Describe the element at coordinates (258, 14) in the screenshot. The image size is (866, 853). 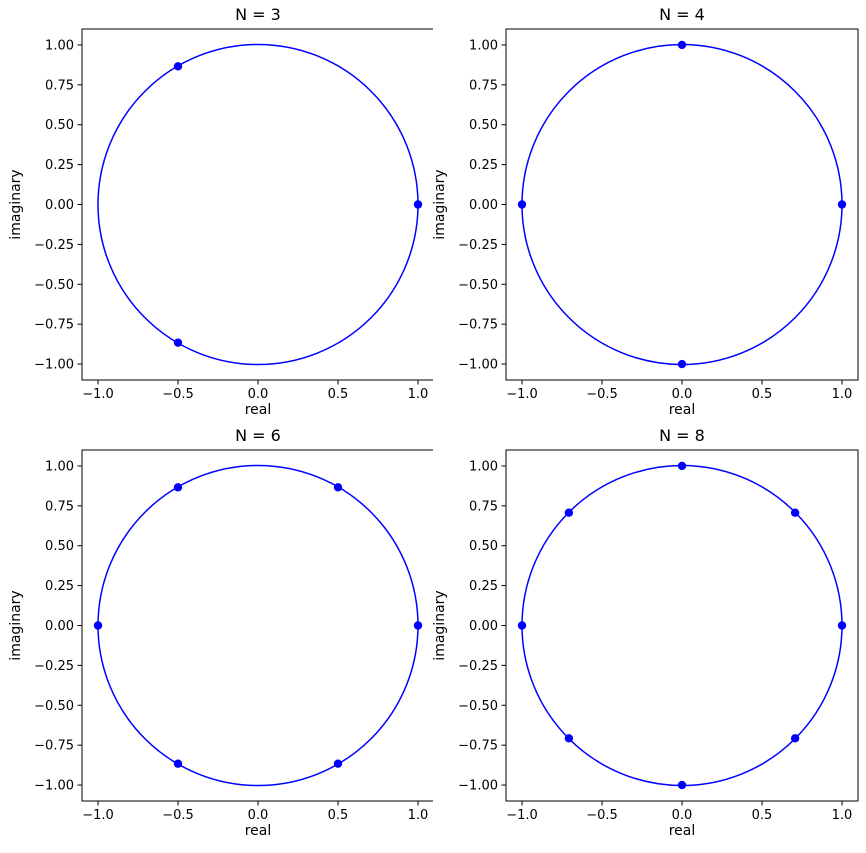
I see `plot-title: N = 3` at that location.